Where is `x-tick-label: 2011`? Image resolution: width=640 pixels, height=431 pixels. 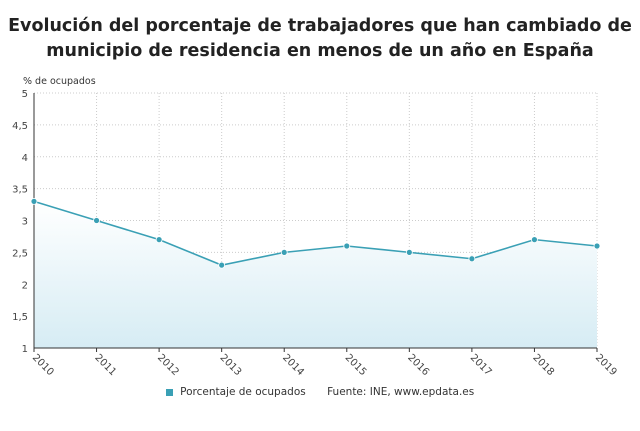
x-tick-label: 2011 is located at coordinates (105, 365).